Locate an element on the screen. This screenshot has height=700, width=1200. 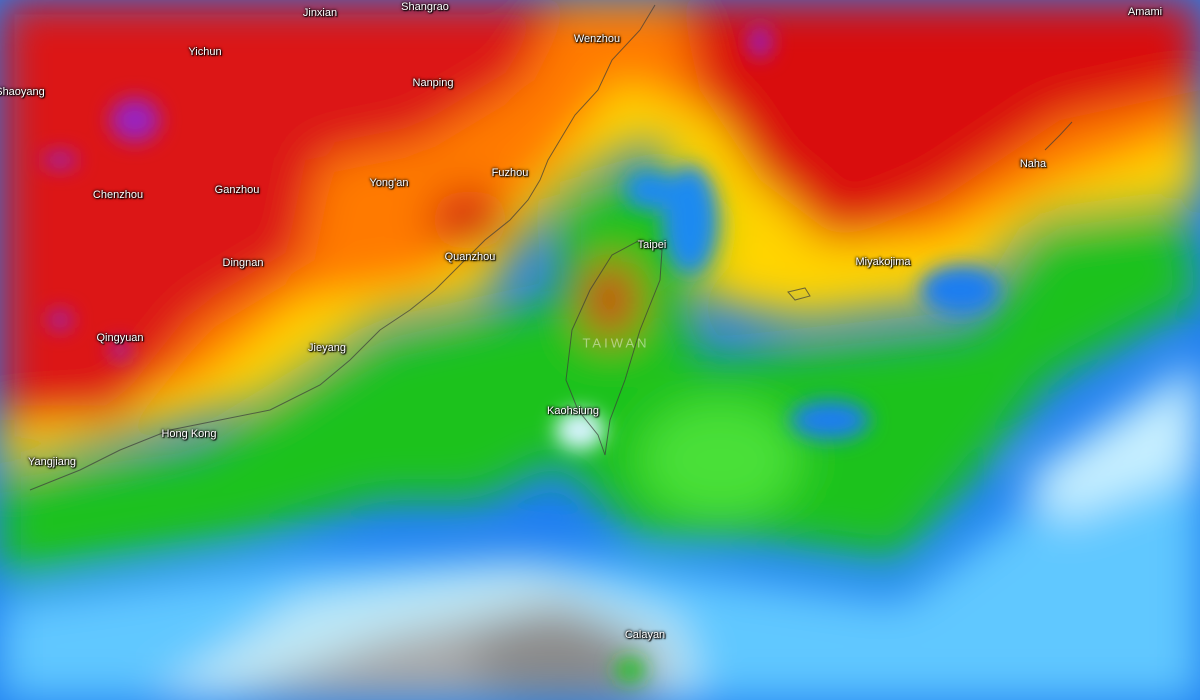
city-label-amami: Amami is located at coordinates (1145, 12).